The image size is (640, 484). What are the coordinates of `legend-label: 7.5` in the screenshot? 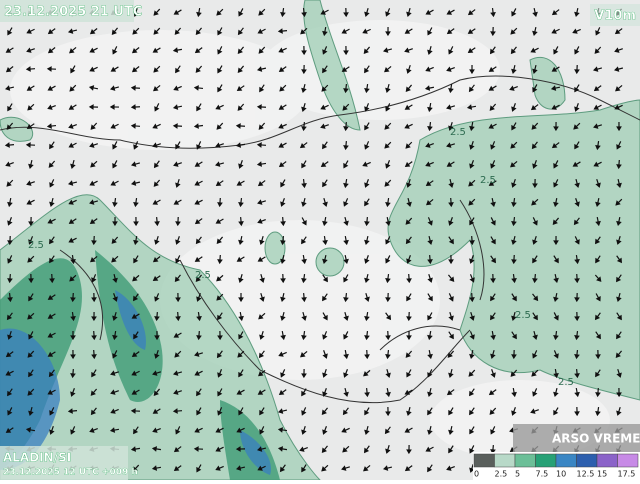 It's located at (542, 474).